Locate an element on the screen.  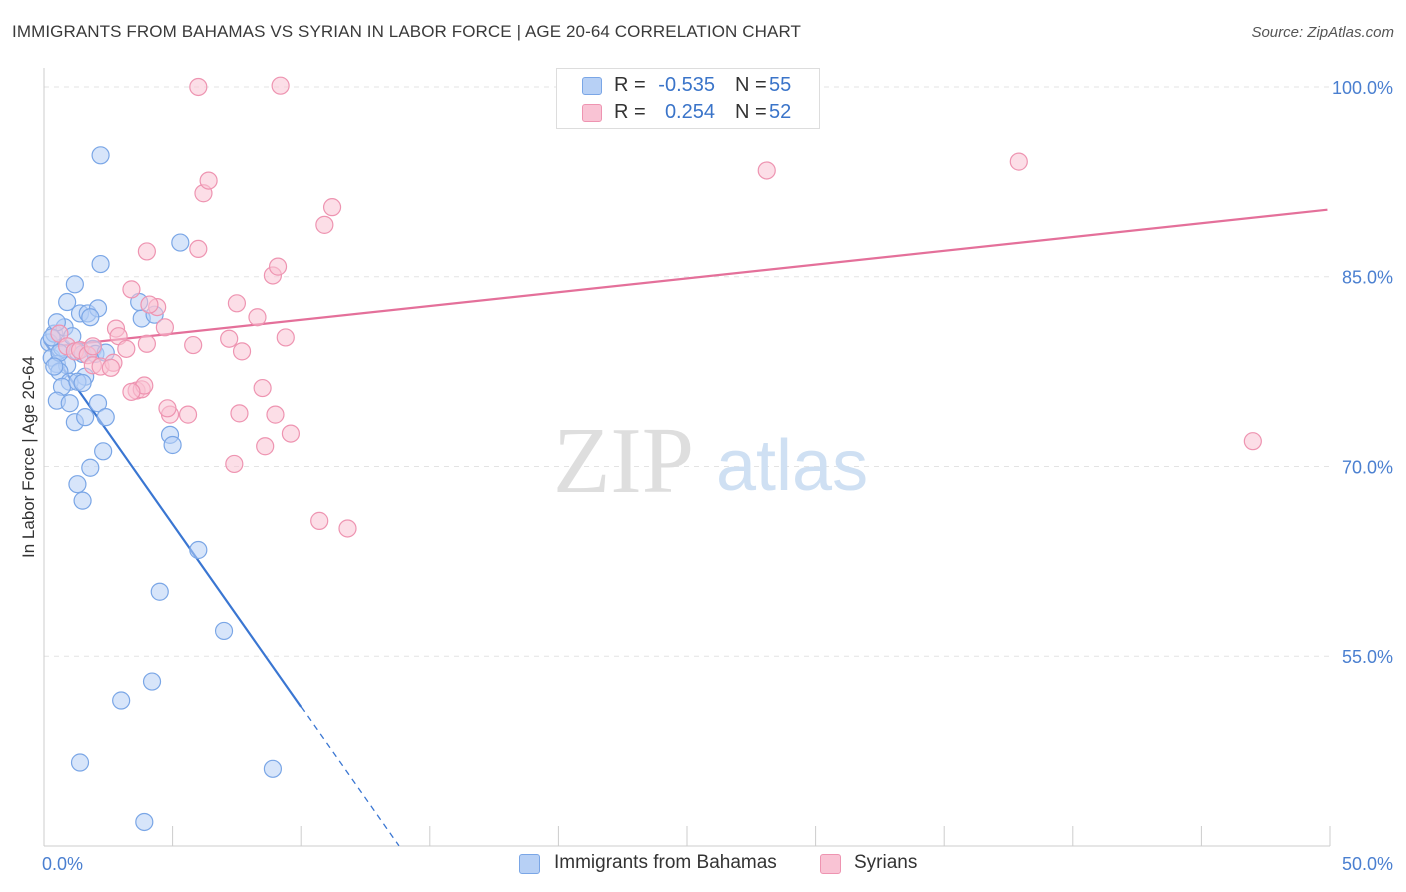
legend-swatch-syrians is located at coordinates (592, 113).